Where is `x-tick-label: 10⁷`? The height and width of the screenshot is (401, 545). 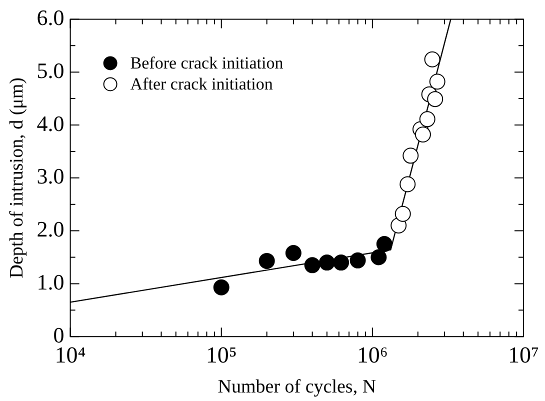
x-tick-label: 10⁷ is located at coordinates (524, 355).